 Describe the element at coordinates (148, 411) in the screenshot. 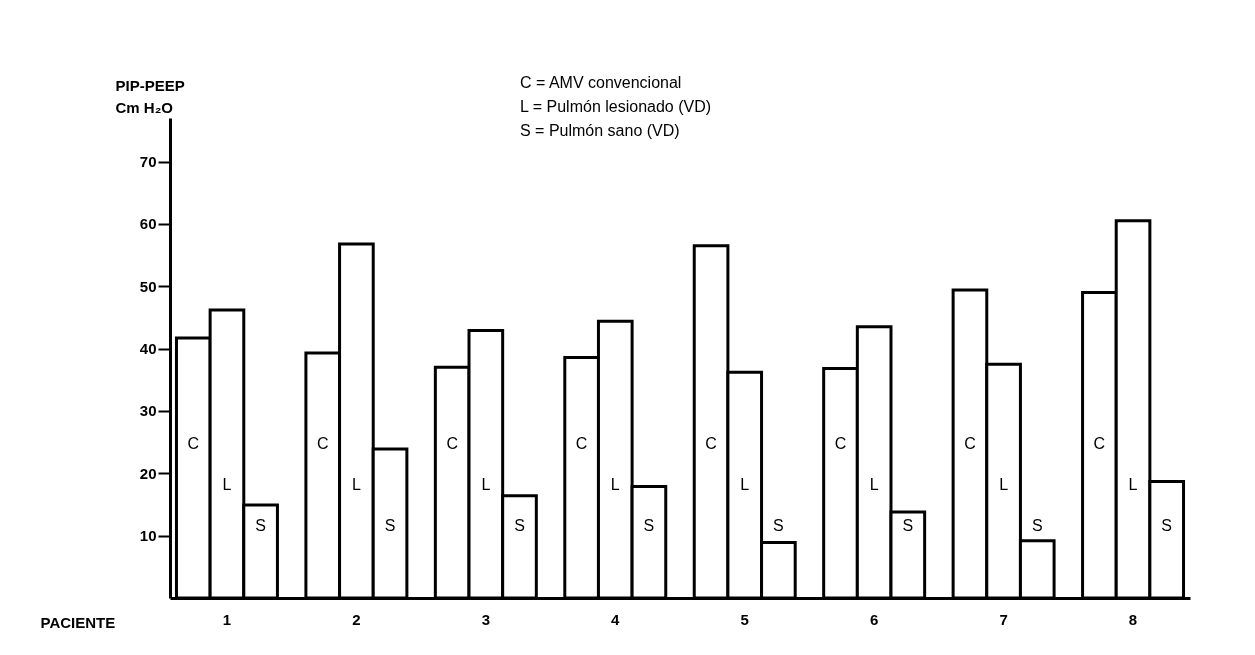

I see `y-tick-label: 30` at that location.